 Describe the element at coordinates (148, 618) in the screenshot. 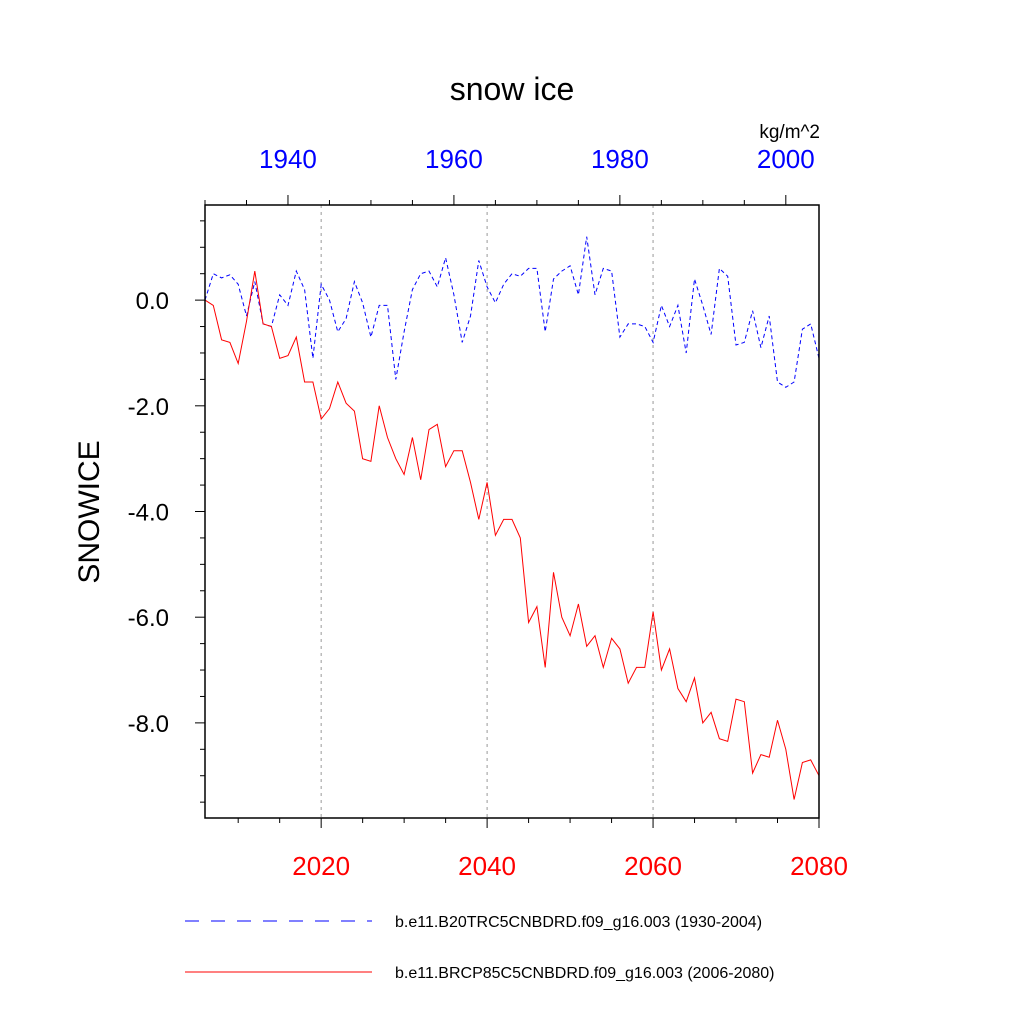

I see `y-tick-label: -6.0` at that location.